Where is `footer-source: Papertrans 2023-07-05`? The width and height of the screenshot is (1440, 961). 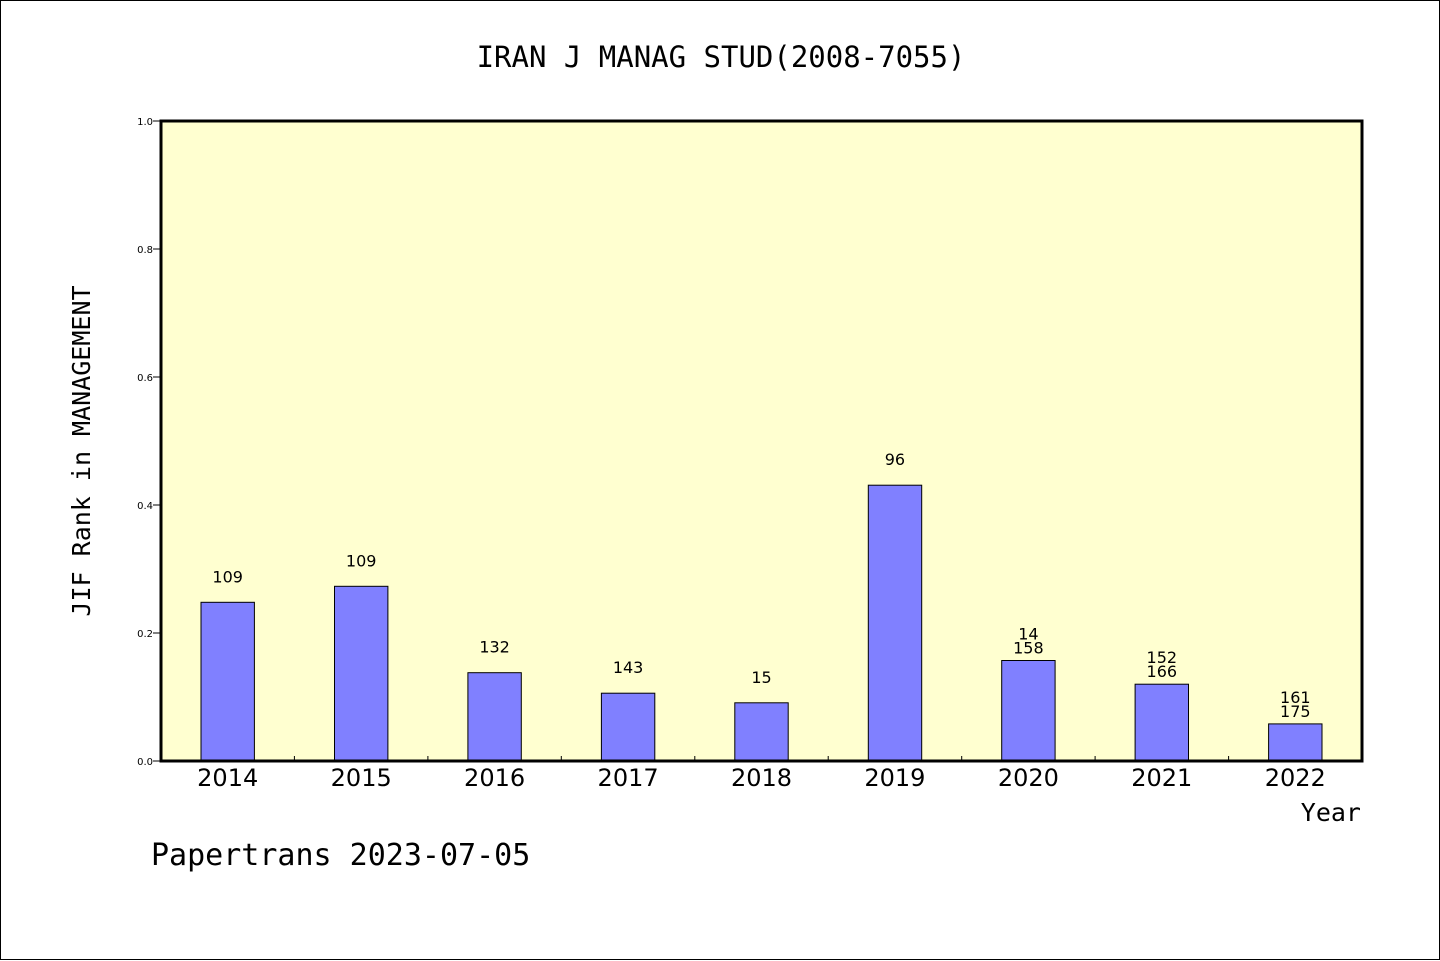 footer-source: Papertrans 2023-07-05 is located at coordinates (340, 855).